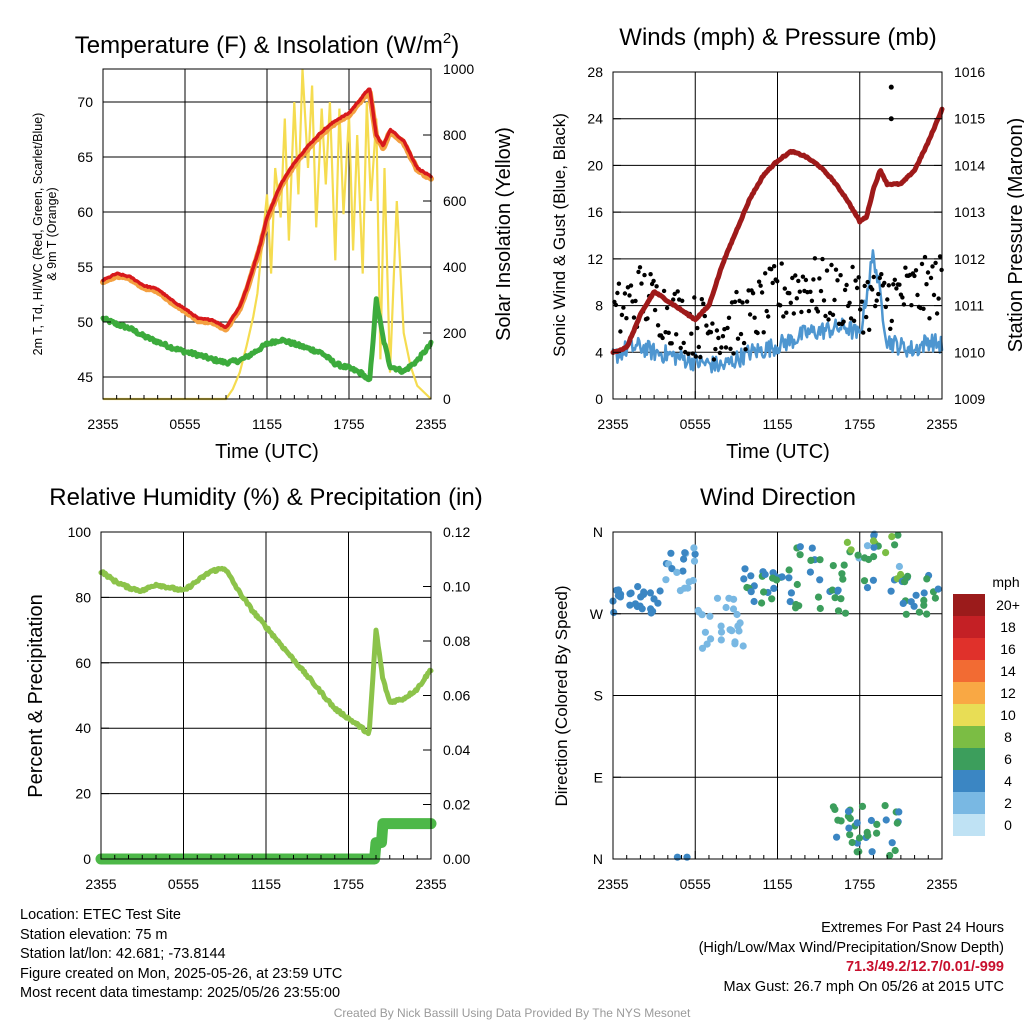 This screenshot has height=1024, width=1024. I want to click on y-right-tick-label: 800, so click(455, 135).